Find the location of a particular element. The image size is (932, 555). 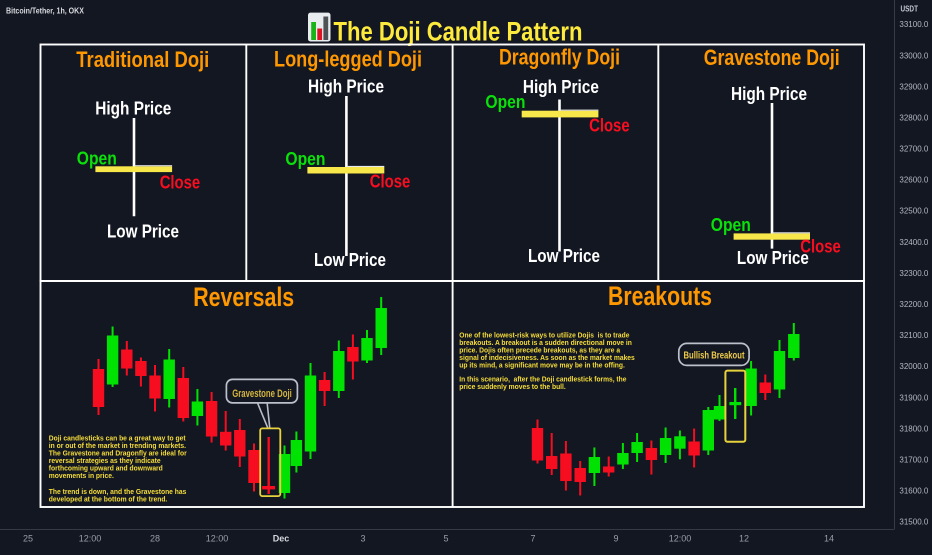

svg-text: 31700.0 is located at coordinates (913, 460).